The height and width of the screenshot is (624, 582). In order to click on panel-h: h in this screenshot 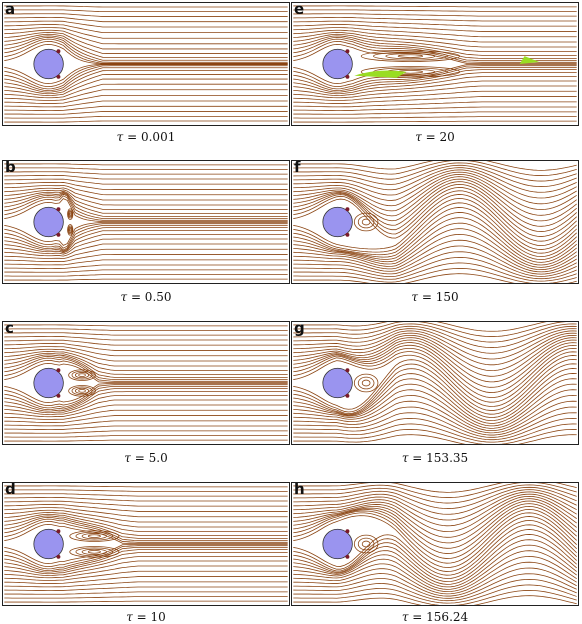, I will do `click(435, 544)`.